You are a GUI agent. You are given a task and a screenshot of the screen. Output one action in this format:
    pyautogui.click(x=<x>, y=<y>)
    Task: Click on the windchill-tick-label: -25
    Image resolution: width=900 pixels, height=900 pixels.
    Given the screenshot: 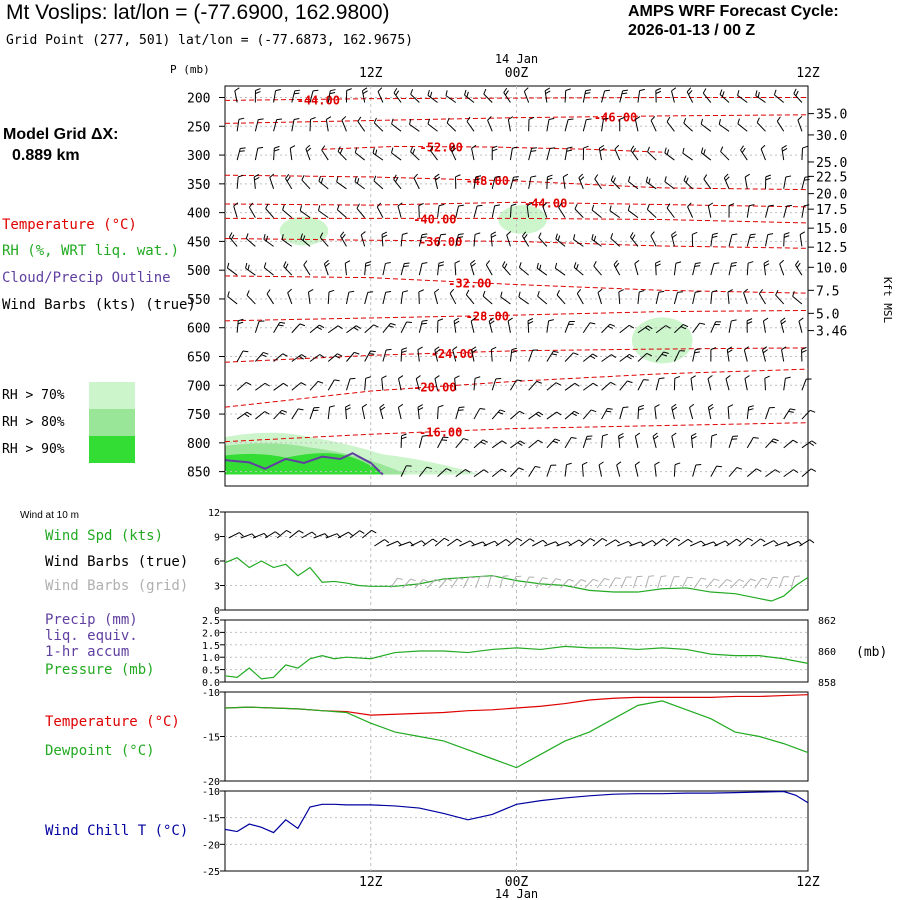 What is the action you would take?
    pyautogui.click(x=211, y=872)
    